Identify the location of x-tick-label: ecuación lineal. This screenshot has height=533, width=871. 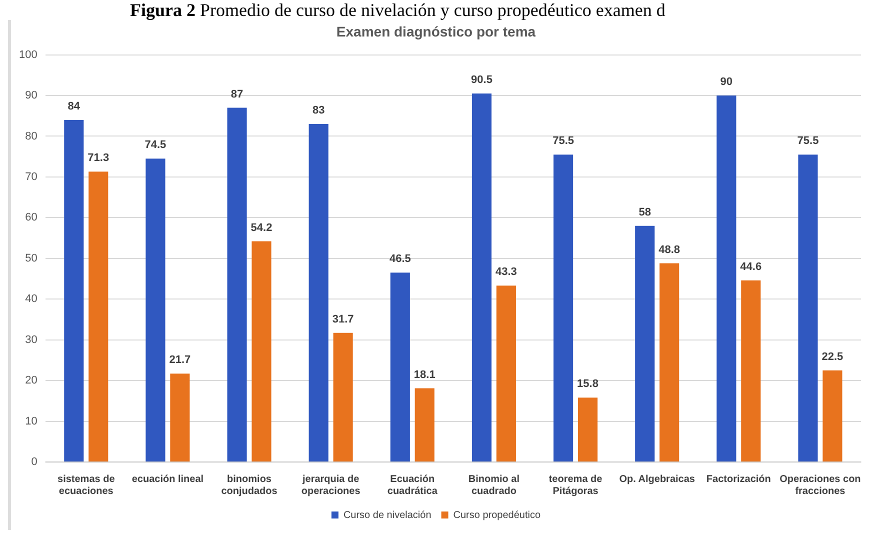
(168, 479).